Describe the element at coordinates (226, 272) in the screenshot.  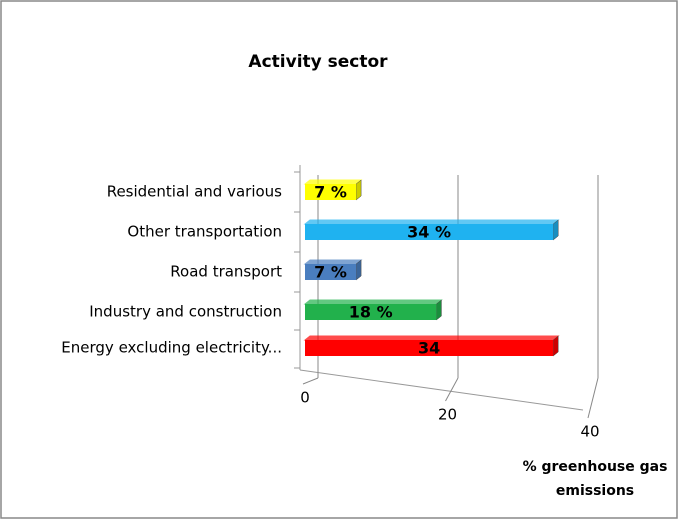
I see `y-tick-label: Road transport` at that location.